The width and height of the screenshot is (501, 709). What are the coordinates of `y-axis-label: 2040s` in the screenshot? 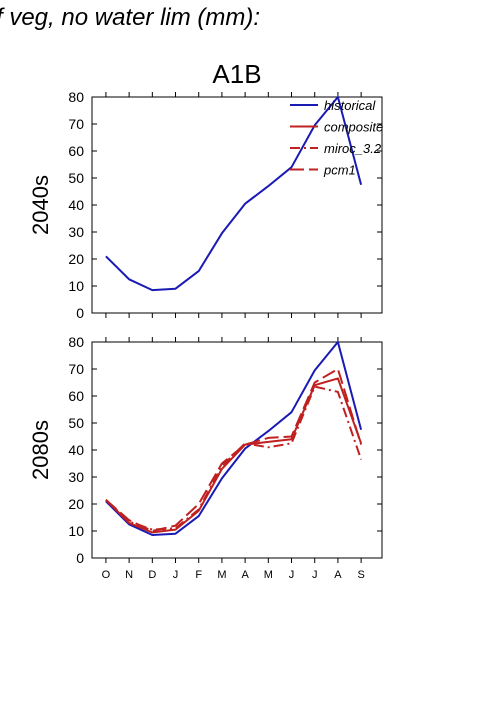 It's located at (40, 205).